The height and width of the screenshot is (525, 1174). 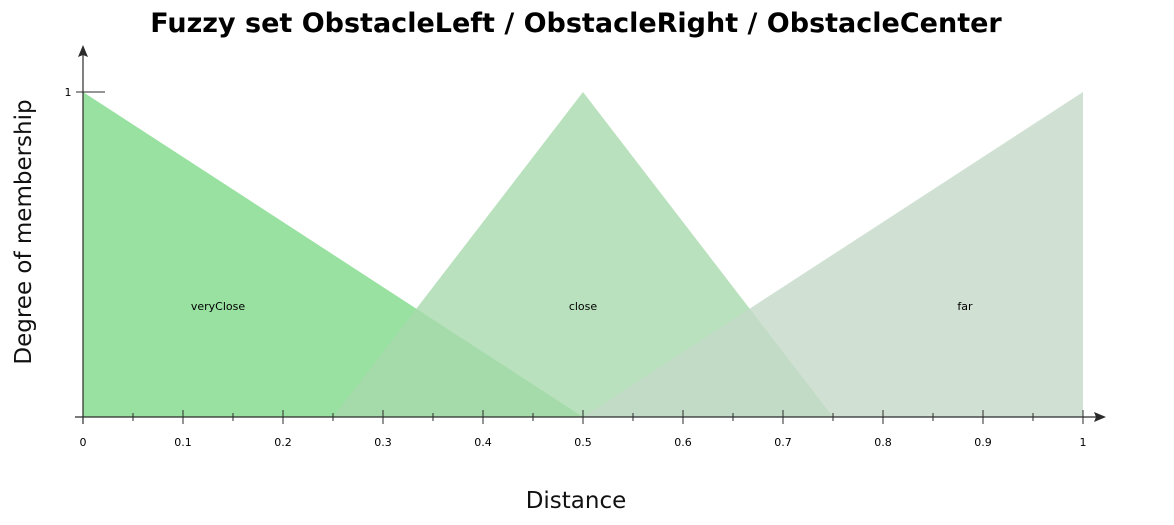 What do you see at coordinates (1100, 417) in the screenshot?
I see `x-axis-arrow-icon` at bounding box center [1100, 417].